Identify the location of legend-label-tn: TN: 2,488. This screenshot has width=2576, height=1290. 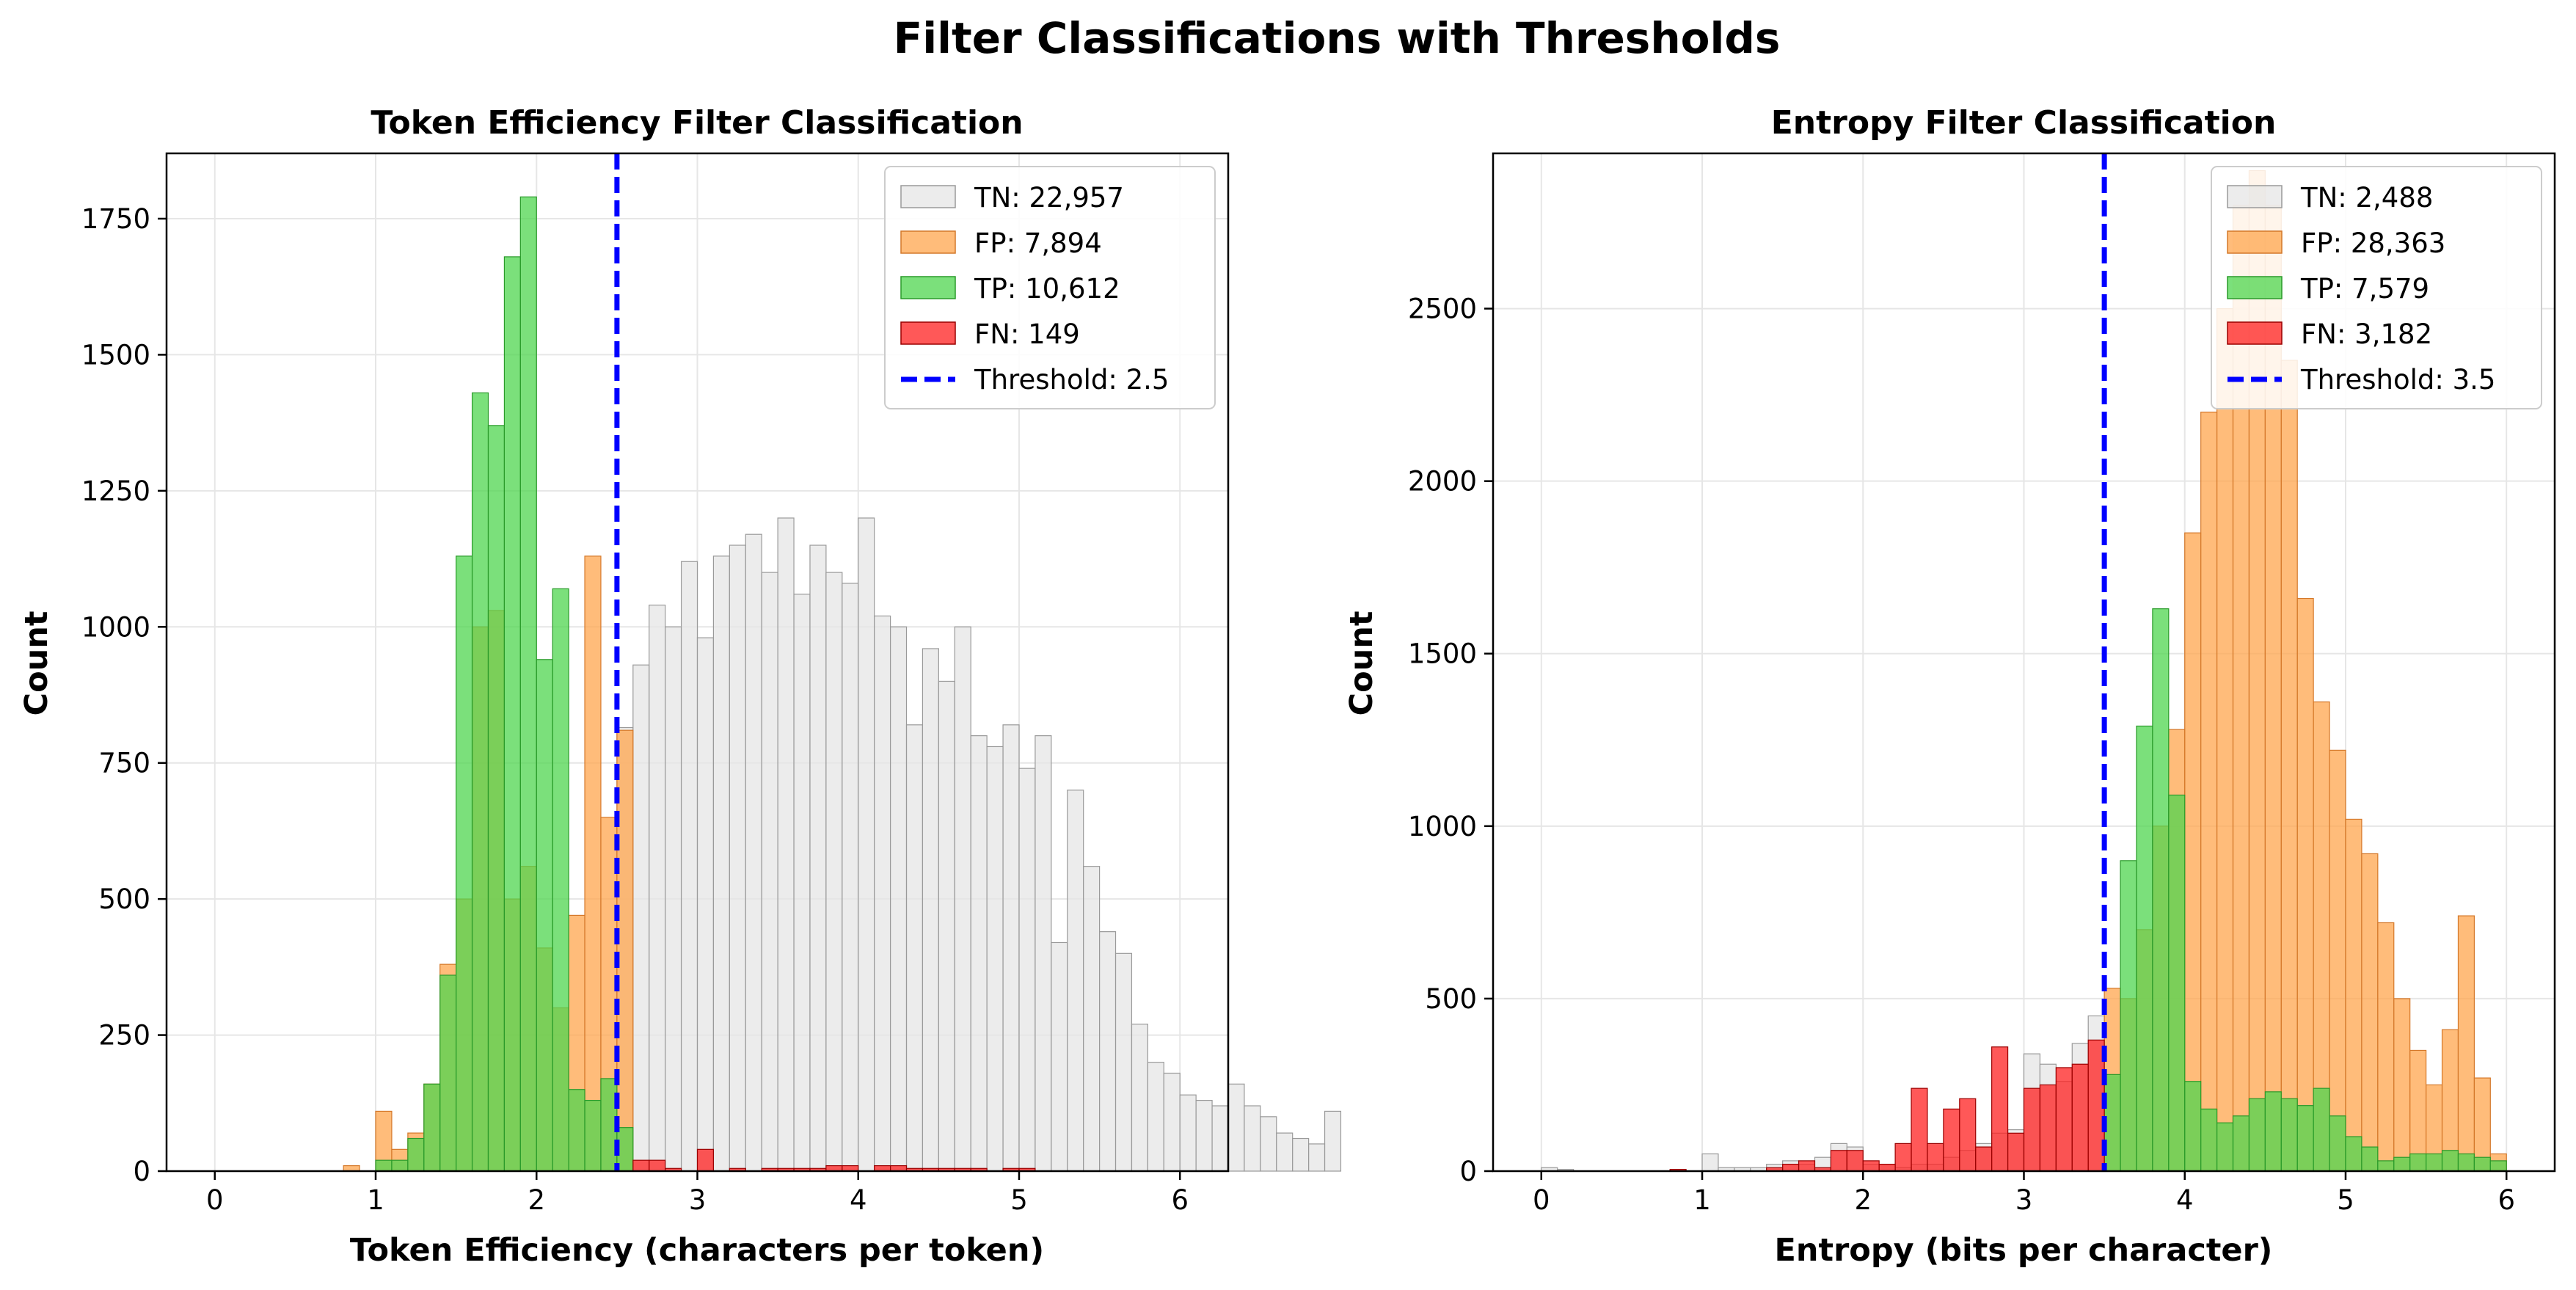
(2367, 198).